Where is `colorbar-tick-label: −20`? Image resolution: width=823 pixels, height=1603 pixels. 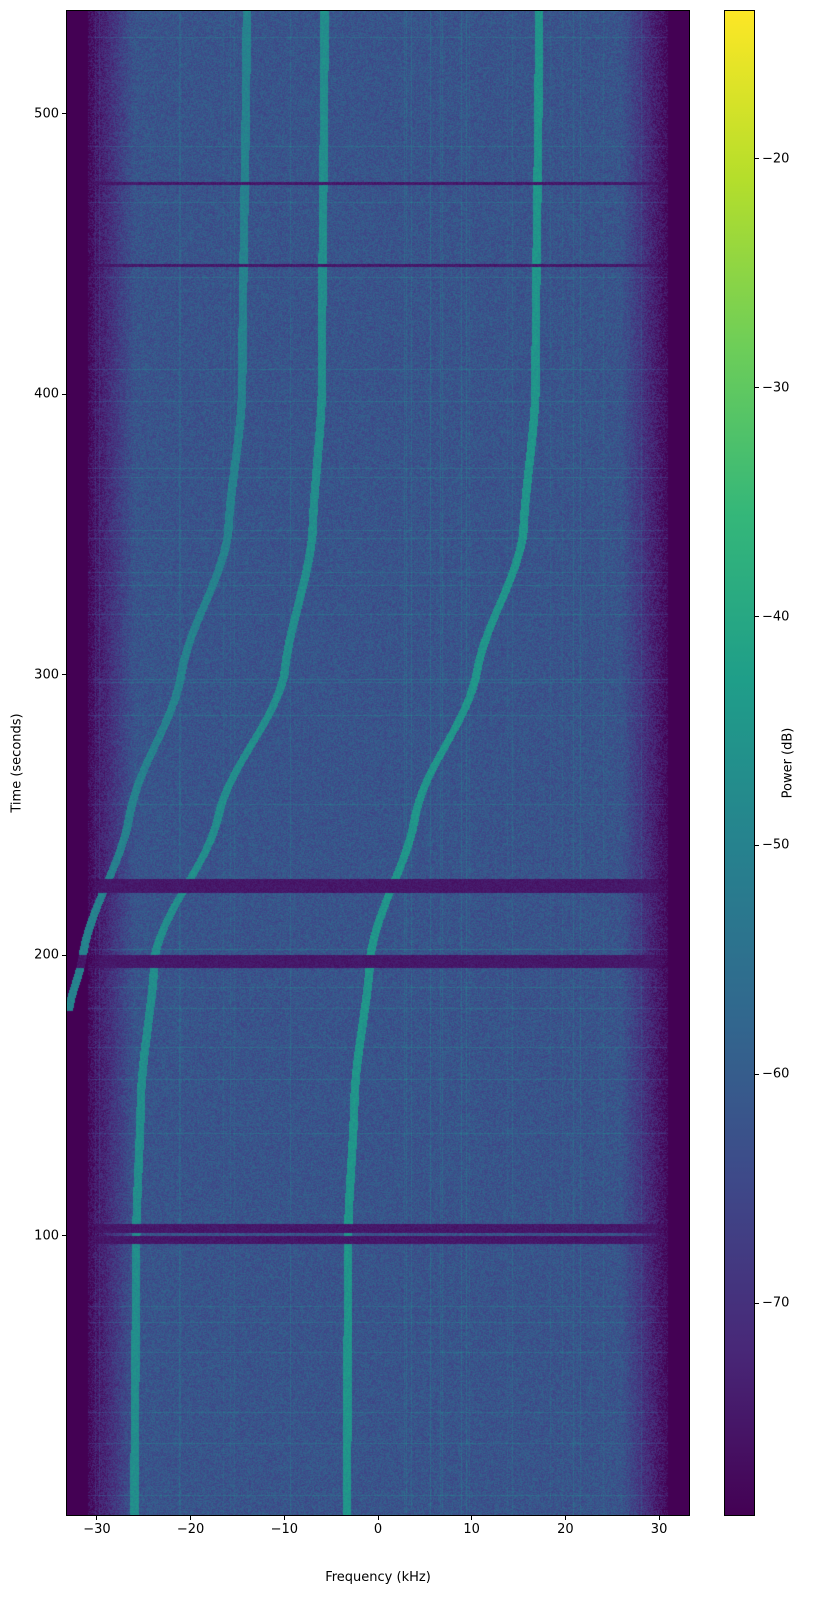
colorbar-tick-label: −20 is located at coordinates (776, 159).